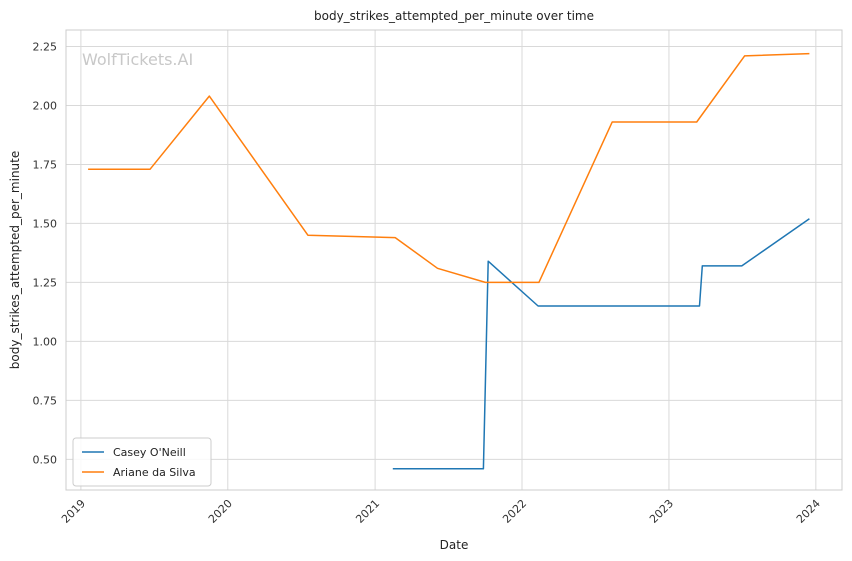 The width and height of the screenshot is (852, 561). Describe the element at coordinates (137, 59) in the screenshot. I see `watermark: WolfTickets.AI` at that location.